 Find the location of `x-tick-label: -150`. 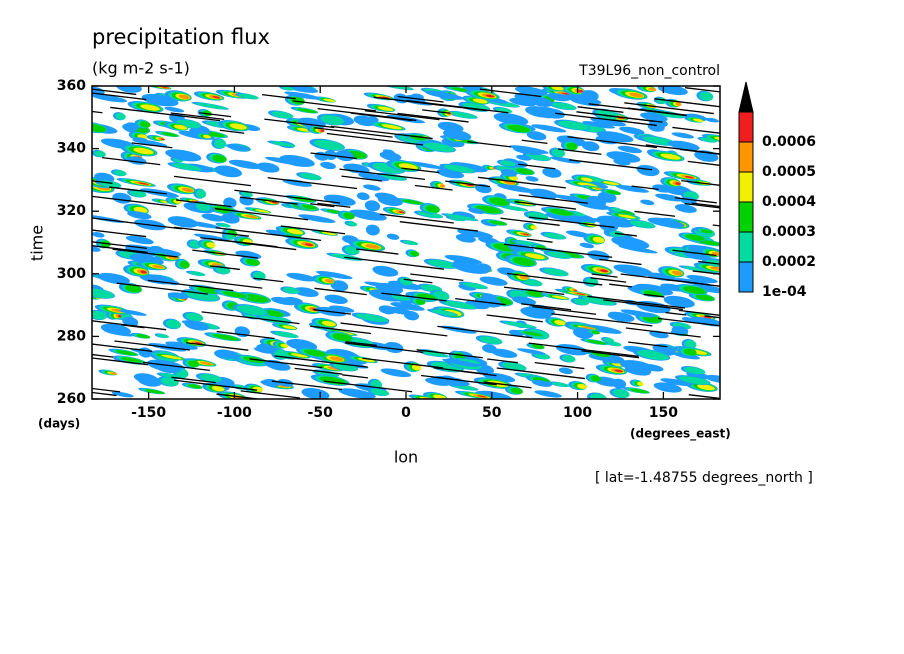

x-tick-label: -150 is located at coordinates (148, 413).